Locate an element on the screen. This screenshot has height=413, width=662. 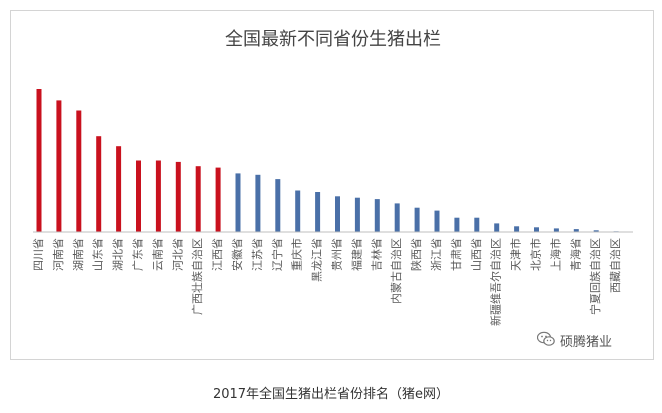
category-label-22: 山西省 is located at coordinates (476, 254).